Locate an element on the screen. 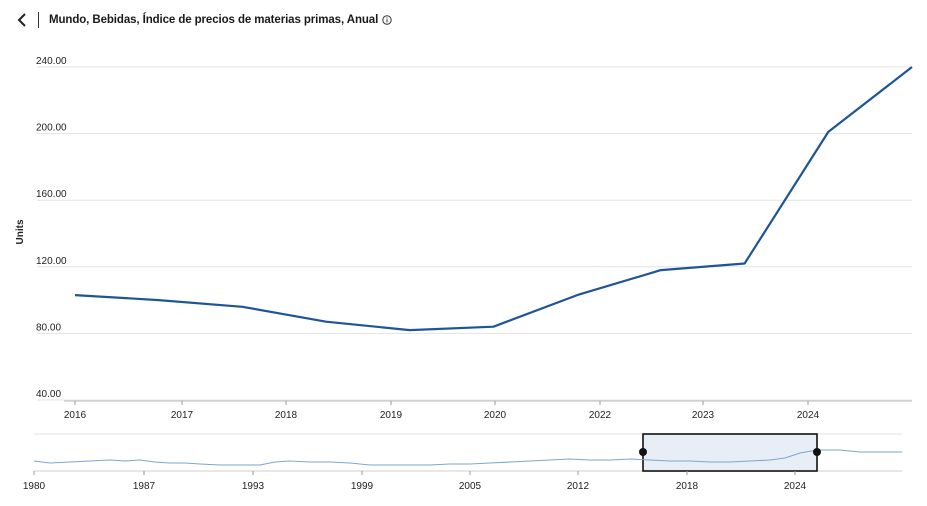  navigator-tick-label: 2012 is located at coordinates (578, 486).